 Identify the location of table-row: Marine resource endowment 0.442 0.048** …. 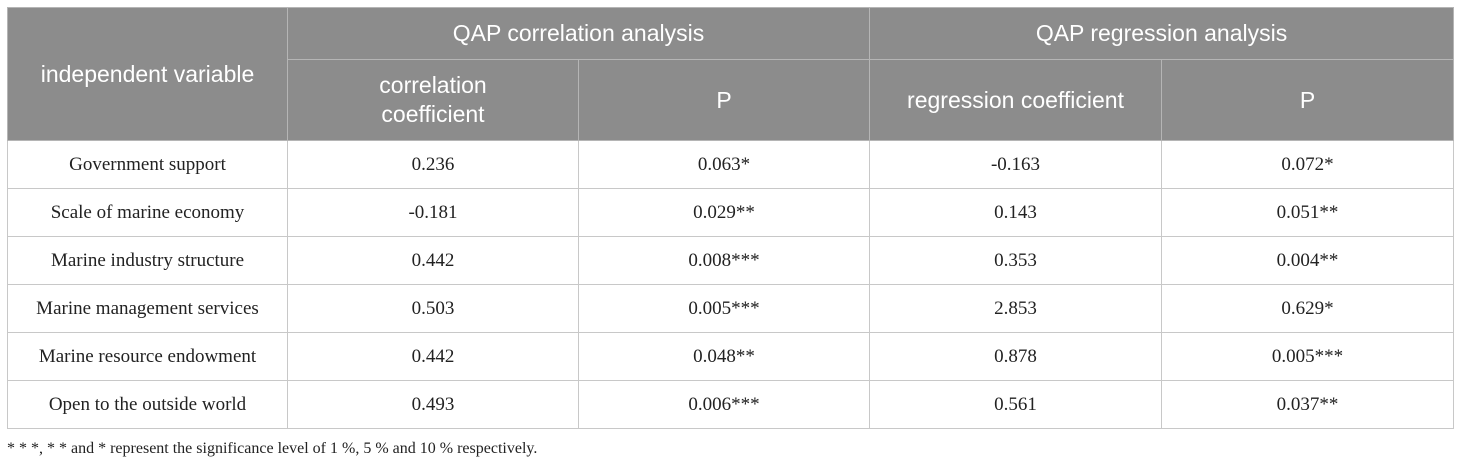
(731, 356).